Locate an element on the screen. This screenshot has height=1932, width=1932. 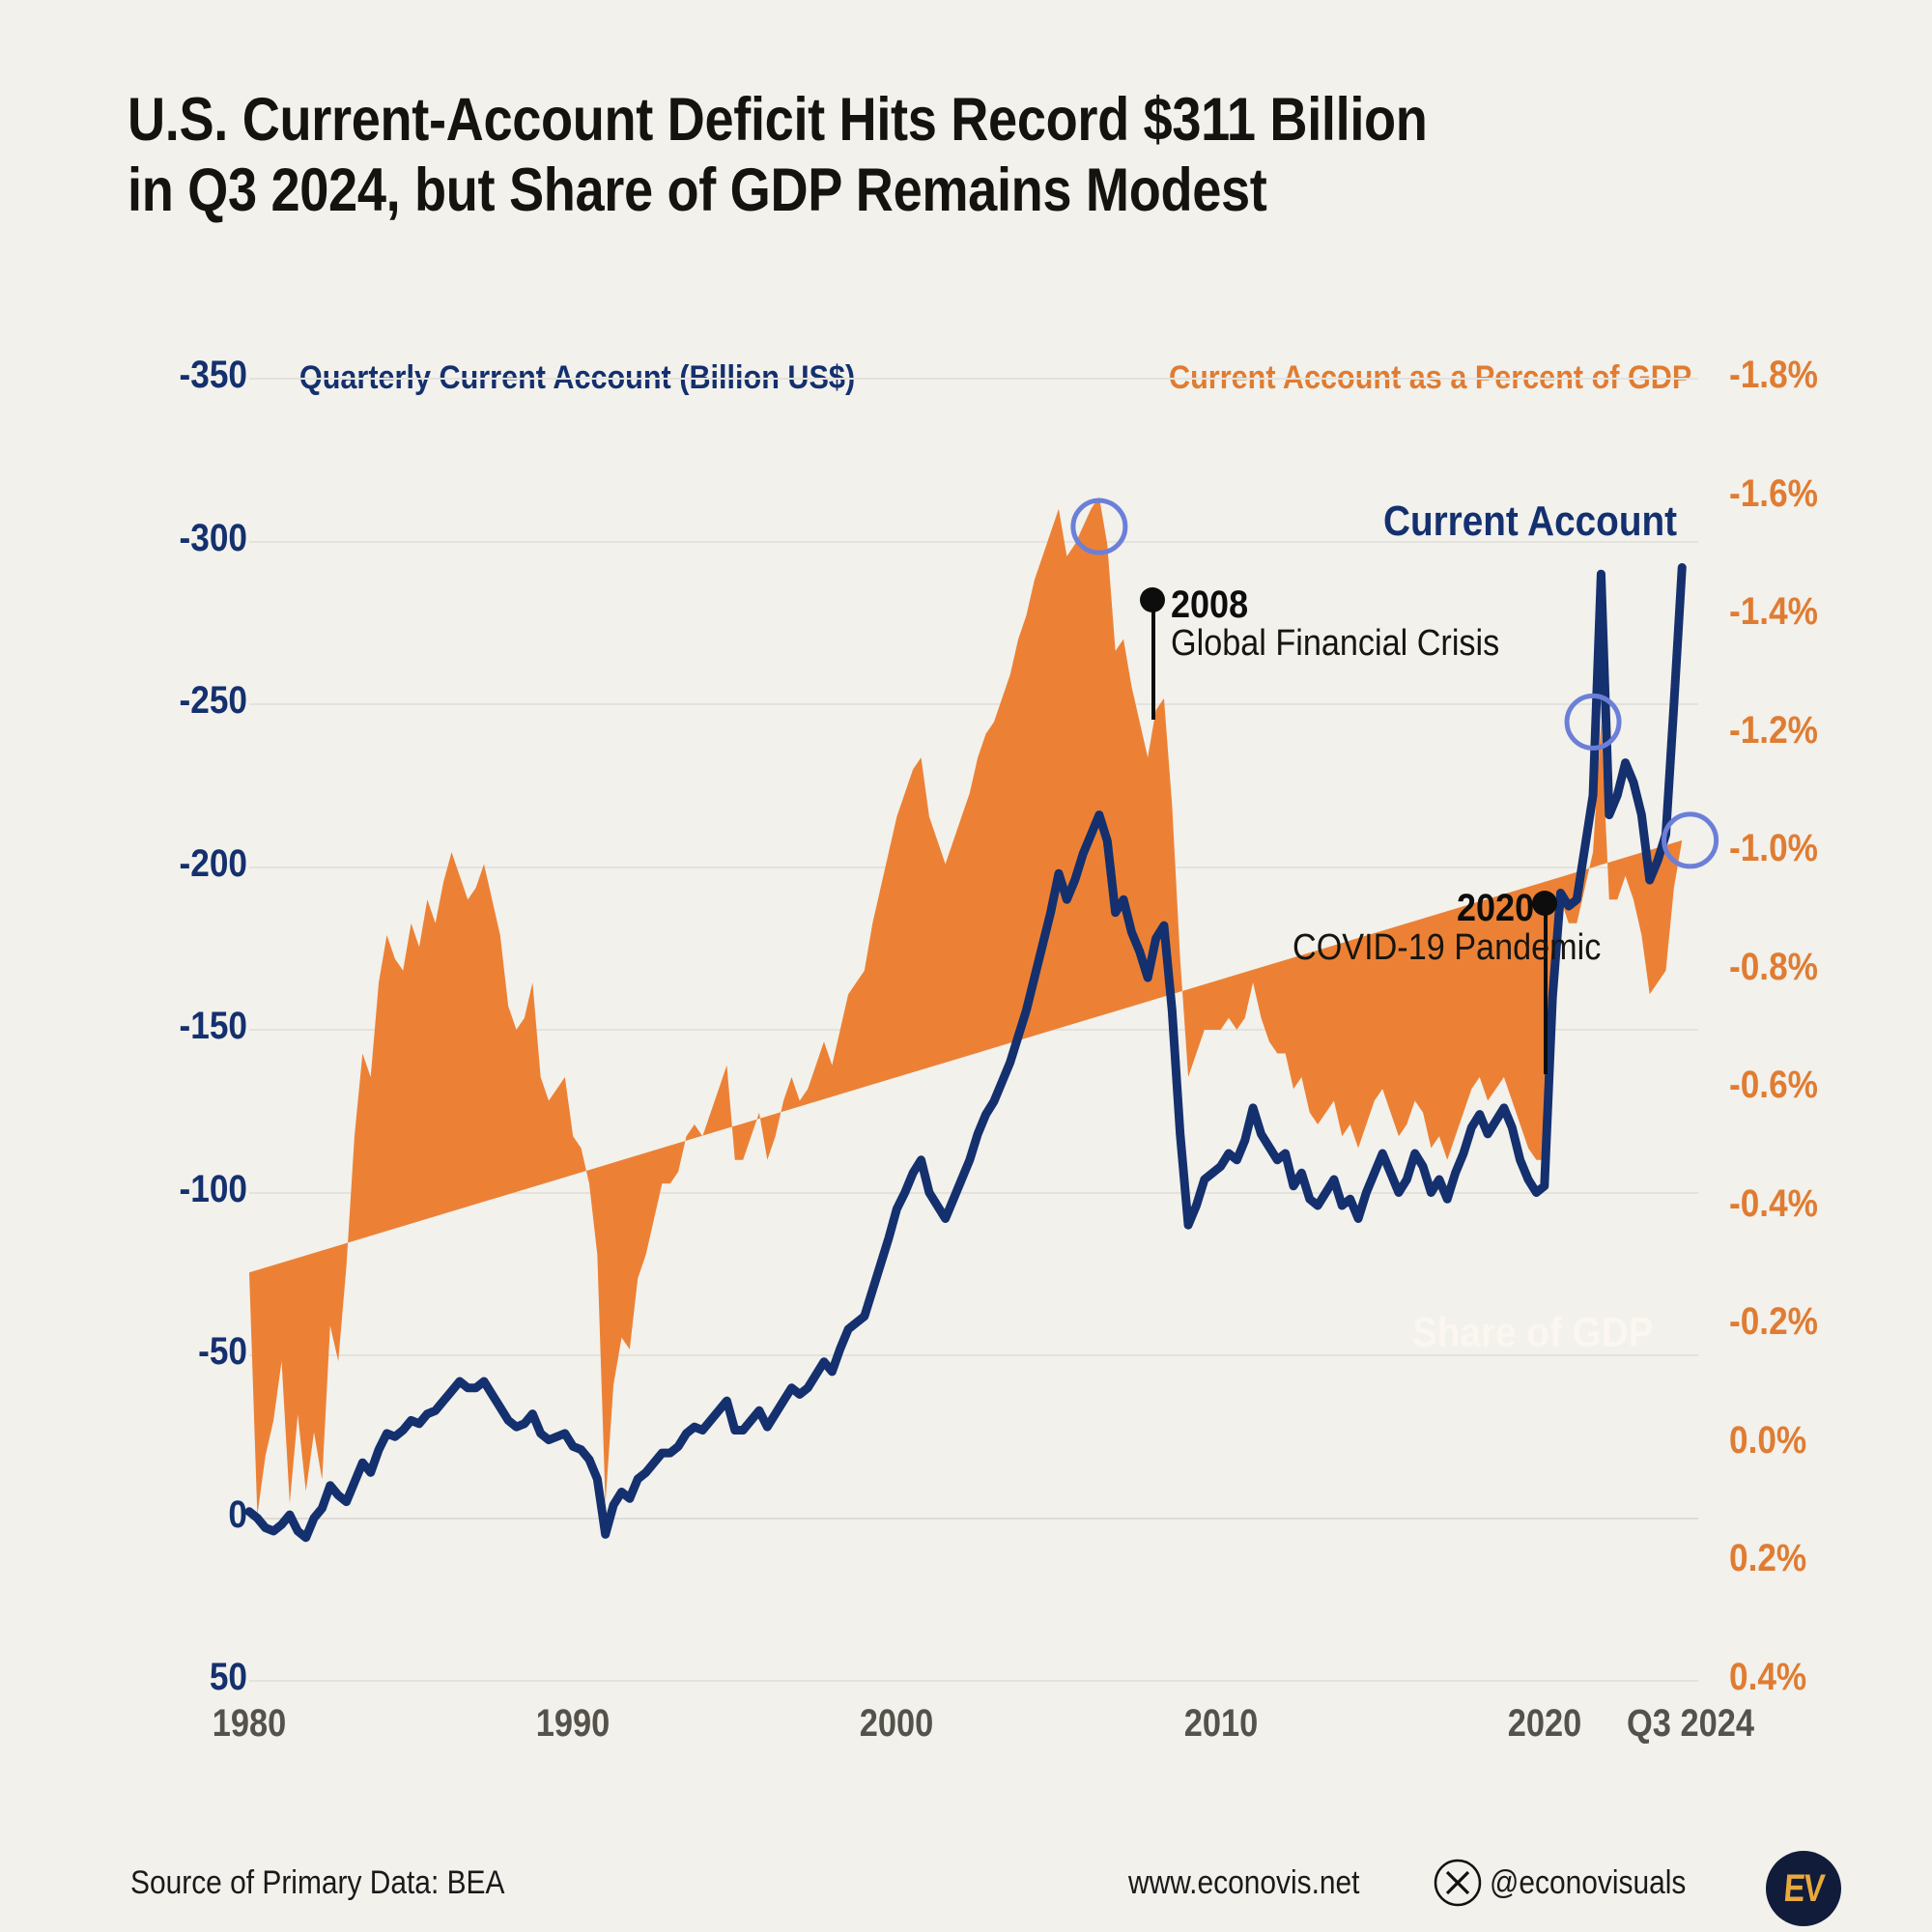
x-axis-tick: Q3 2024 is located at coordinates (1690, 1723).